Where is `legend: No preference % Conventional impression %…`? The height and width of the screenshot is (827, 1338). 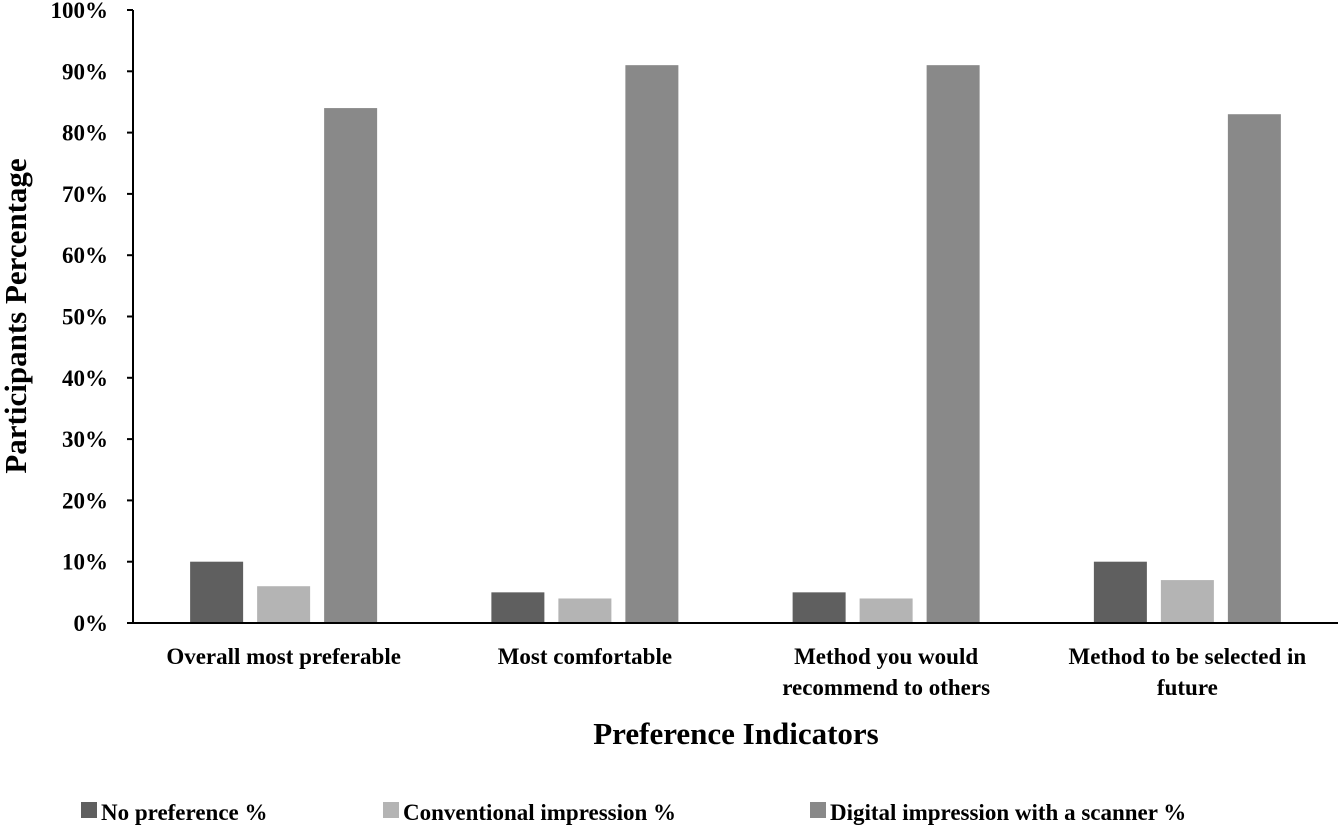 legend: No preference % Conventional impression %… is located at coordinates (633, 812).